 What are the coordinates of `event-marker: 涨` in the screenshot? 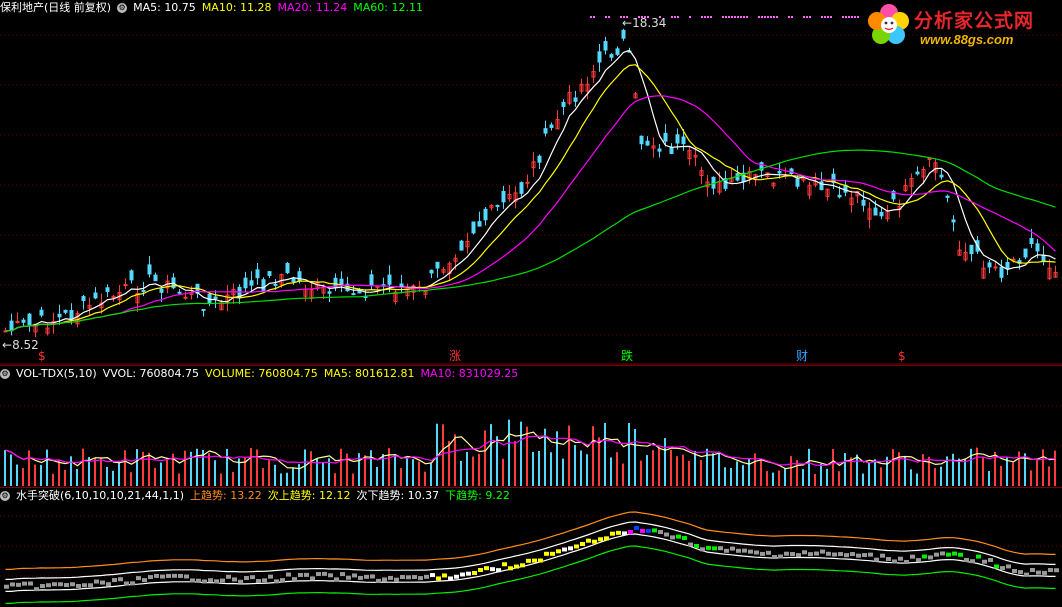 It's located at (455, 356).